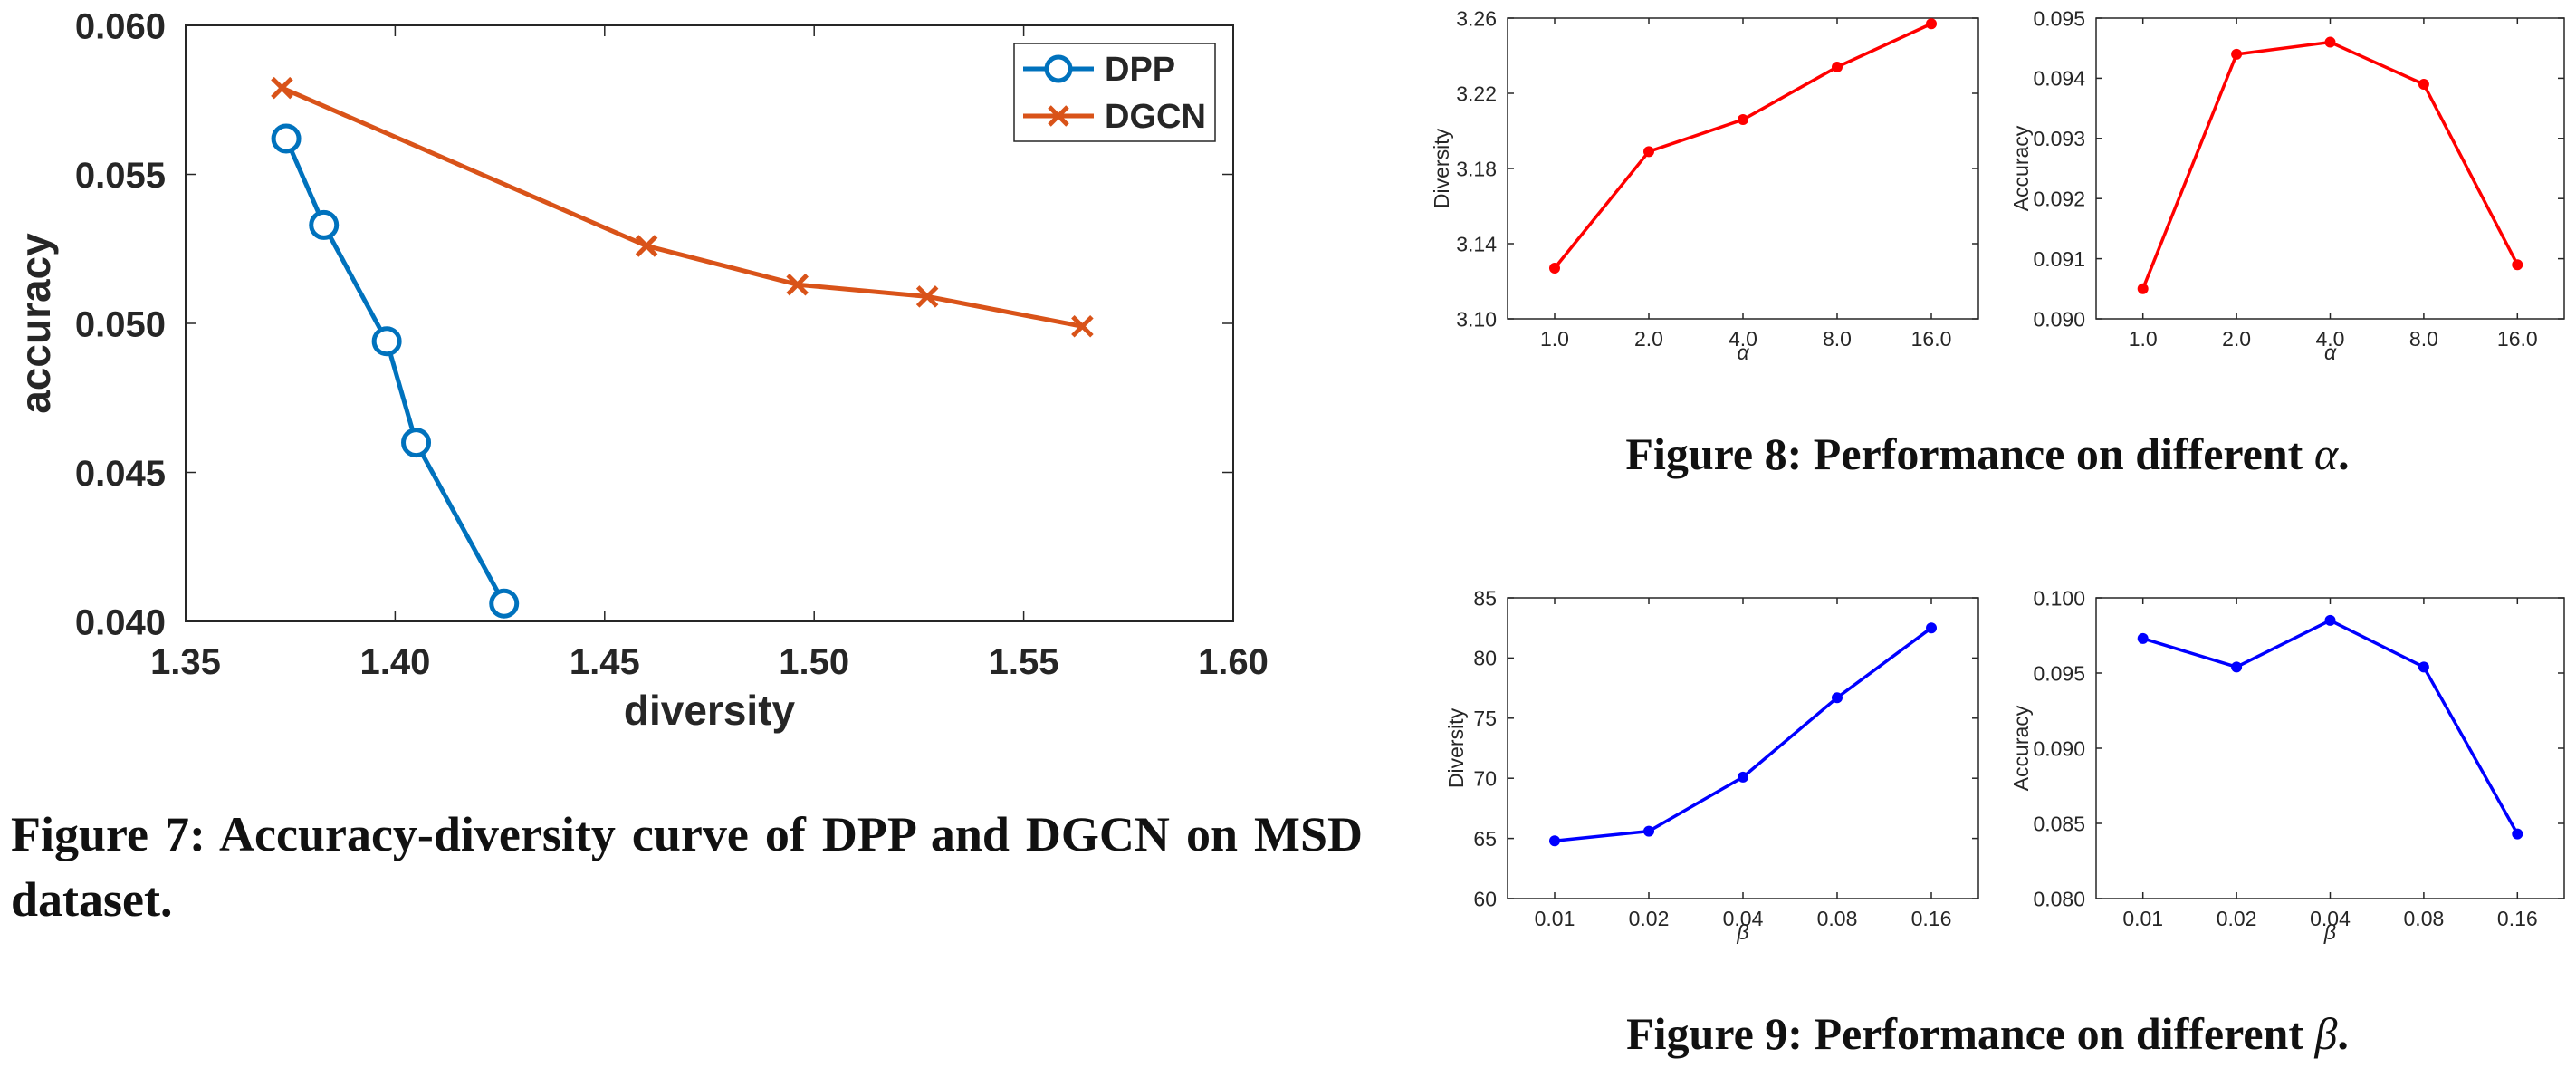  Describe the element at coordinates (2059, 138) in the screenshot. I see `y-tick-label: 0.093` at that location.